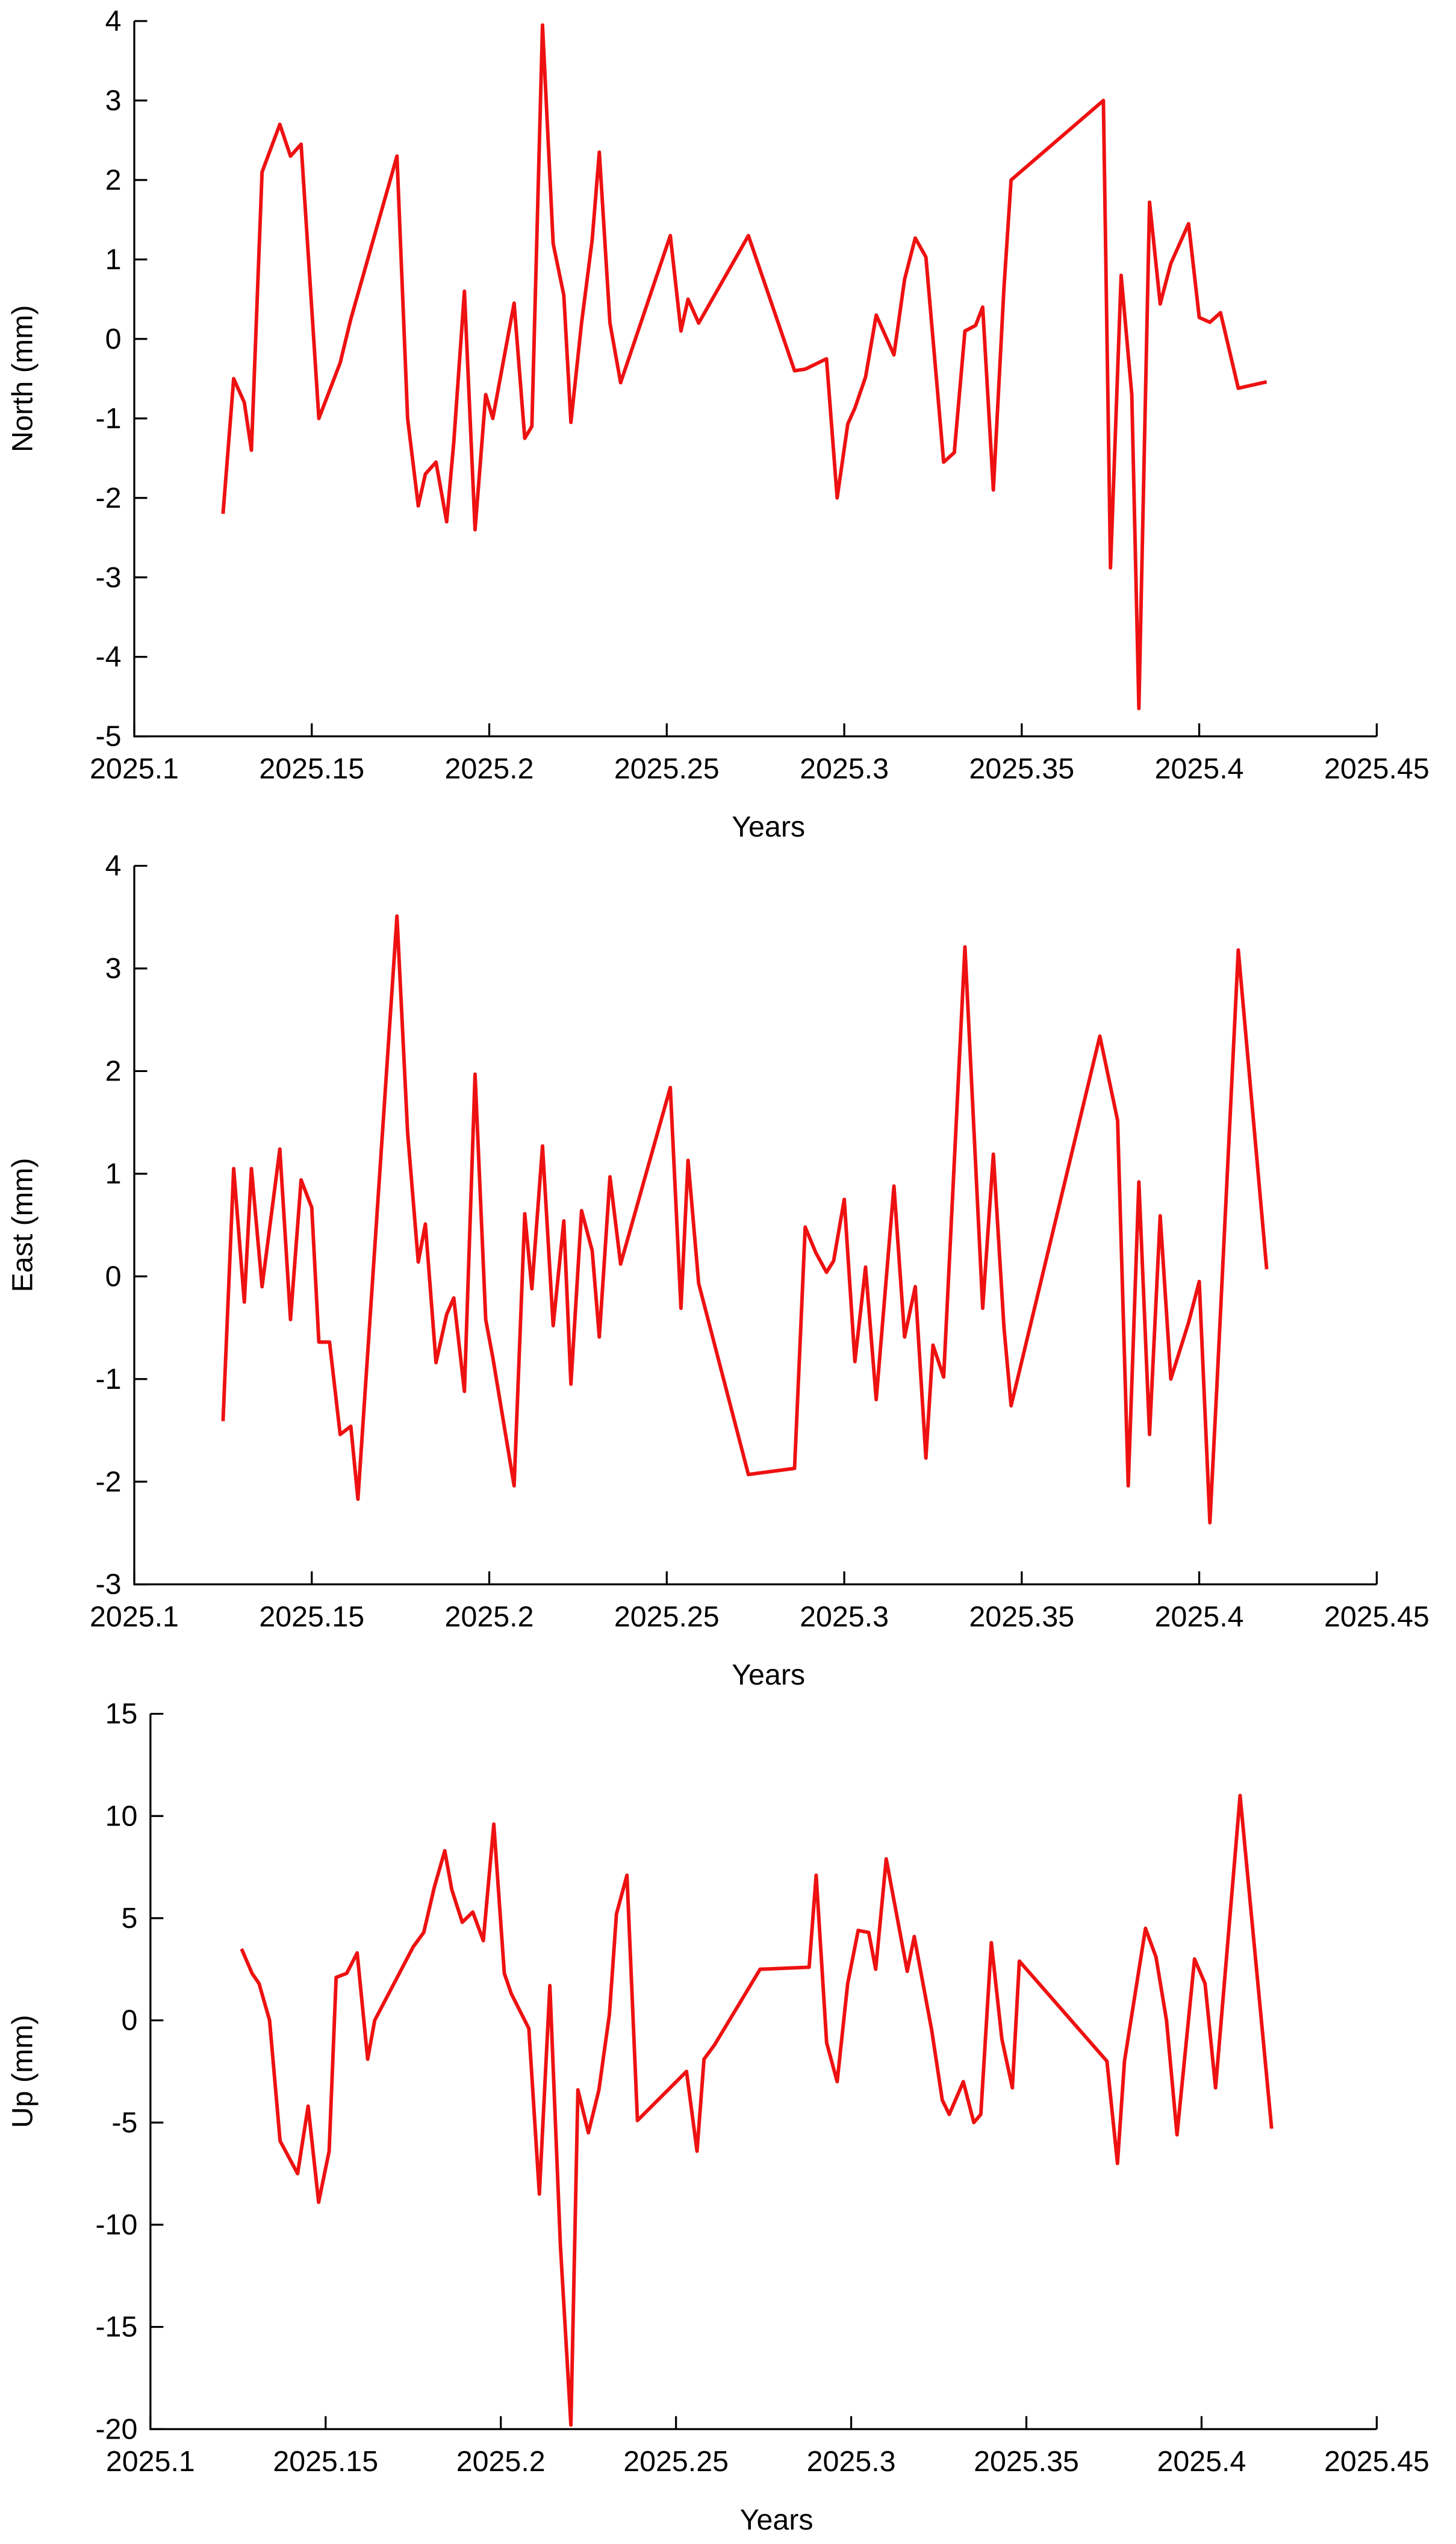 Image resolution: width=1456 pixels, height=2544 pixels. What do you see at coordinates (122, 1714) in the screenshot?
I see `y-tick-label: 15` at bounding box center [122, 1714].